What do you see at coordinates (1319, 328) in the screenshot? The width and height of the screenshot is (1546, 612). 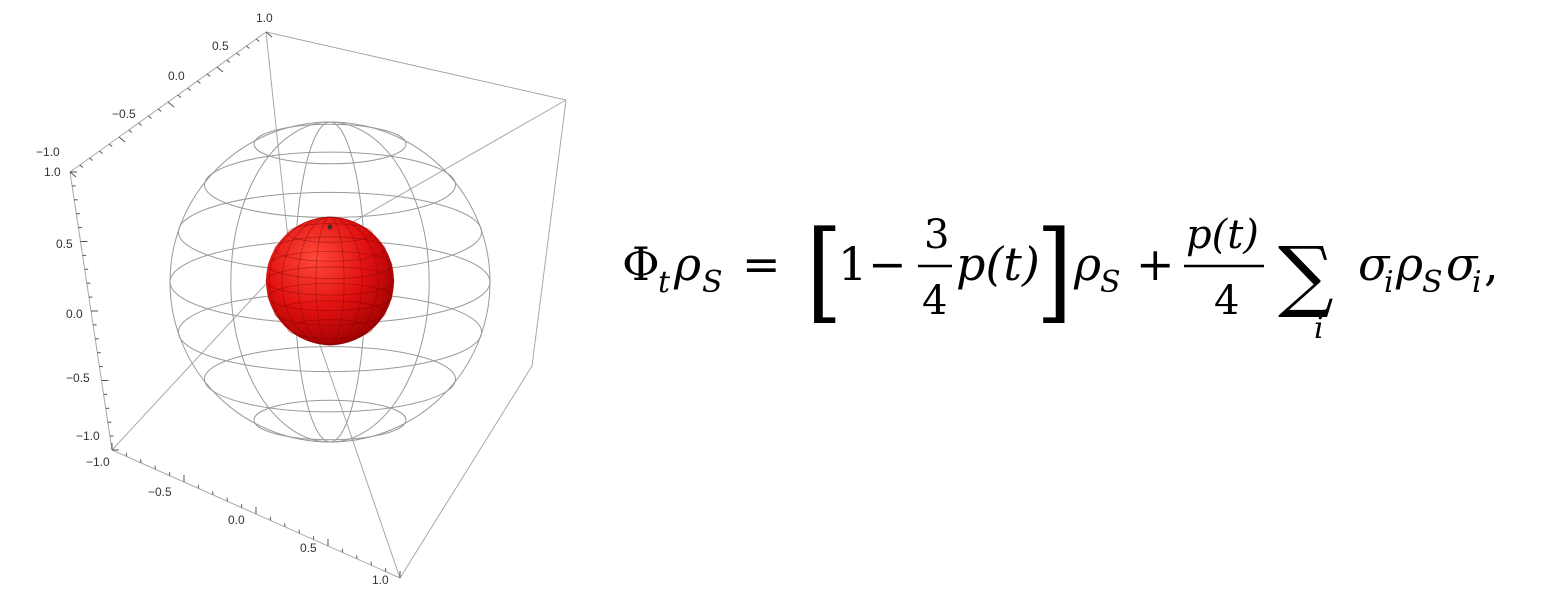 I see `summation-index-i: i` at bounding box center [1319, 328].